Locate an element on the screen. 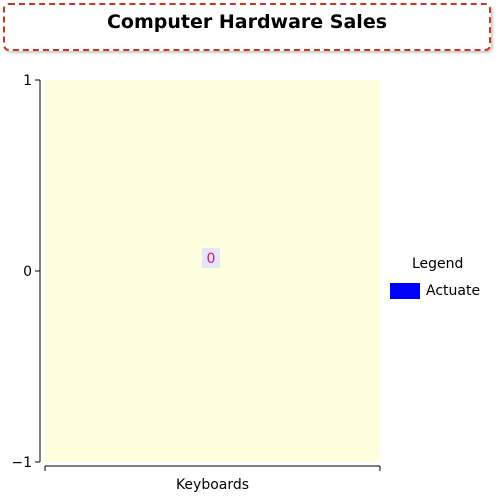  y-tick-label: 0 is located at coordinates (27, 272).